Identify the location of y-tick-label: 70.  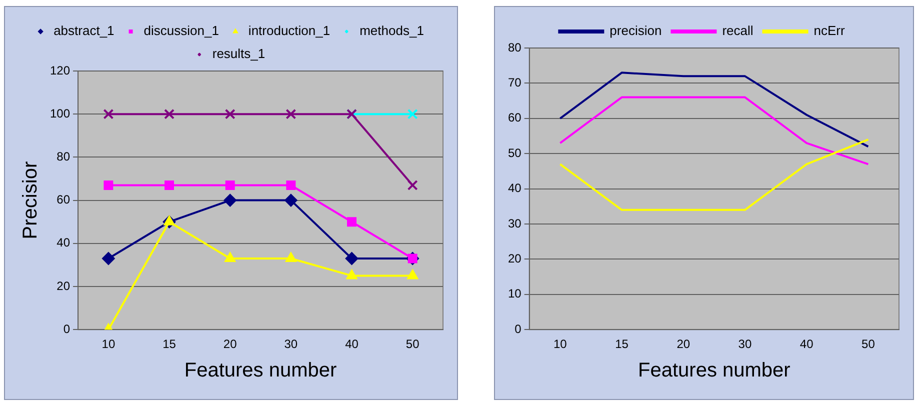
(515, 83).